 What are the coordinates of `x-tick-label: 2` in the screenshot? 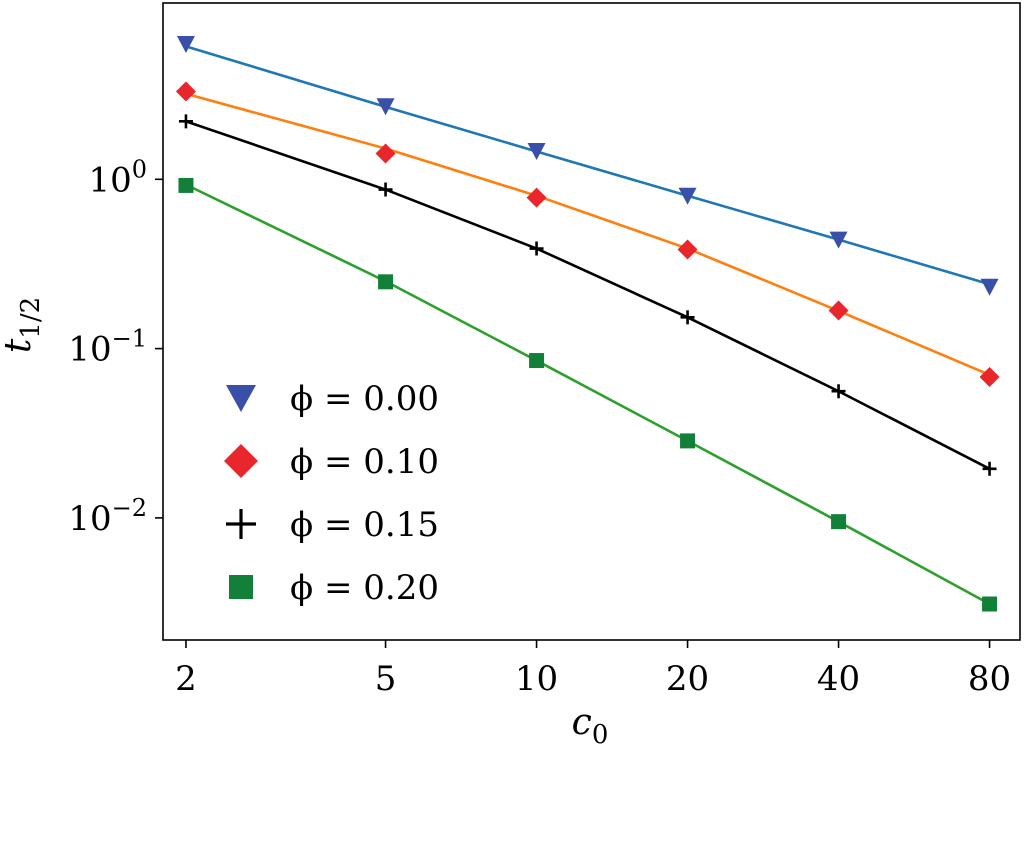 It's located at (186, 679).